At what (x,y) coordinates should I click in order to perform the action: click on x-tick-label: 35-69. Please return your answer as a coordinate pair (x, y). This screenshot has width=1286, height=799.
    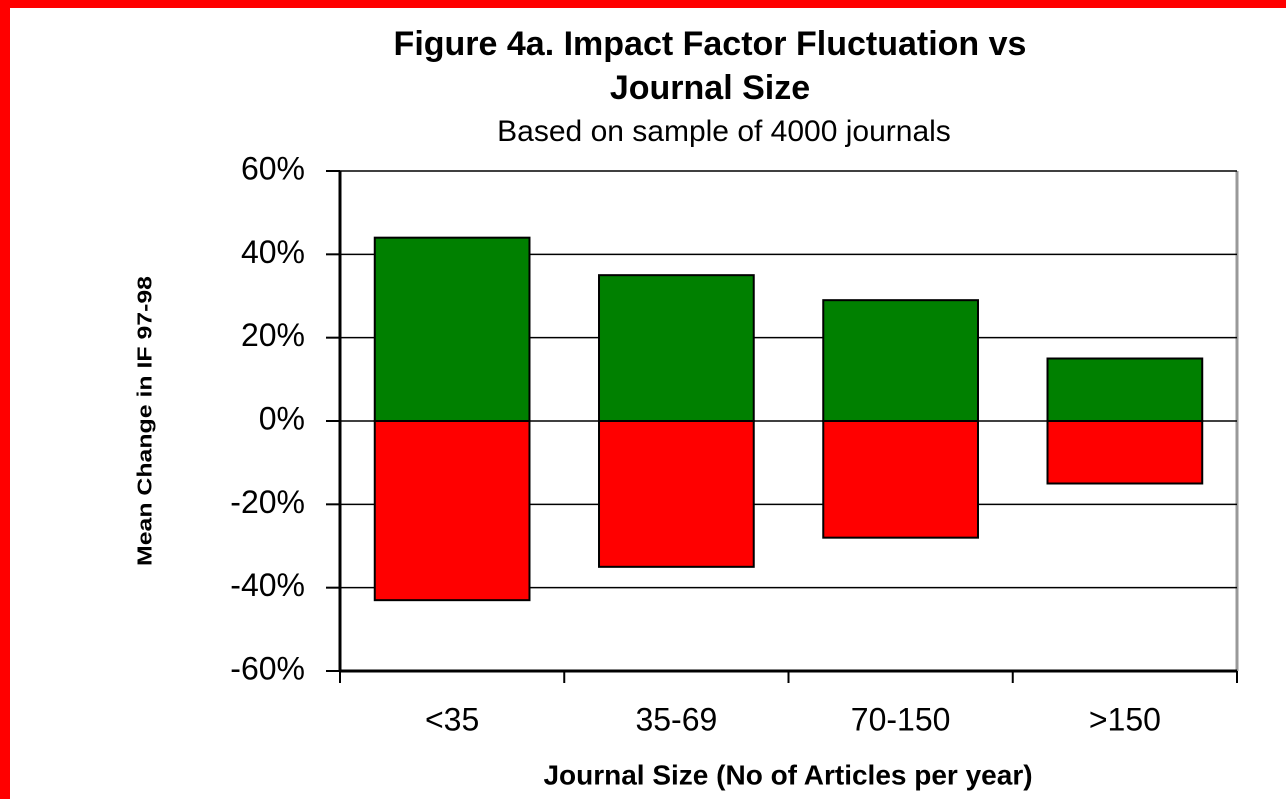
    Looking at the image, I should click on (676, 719).